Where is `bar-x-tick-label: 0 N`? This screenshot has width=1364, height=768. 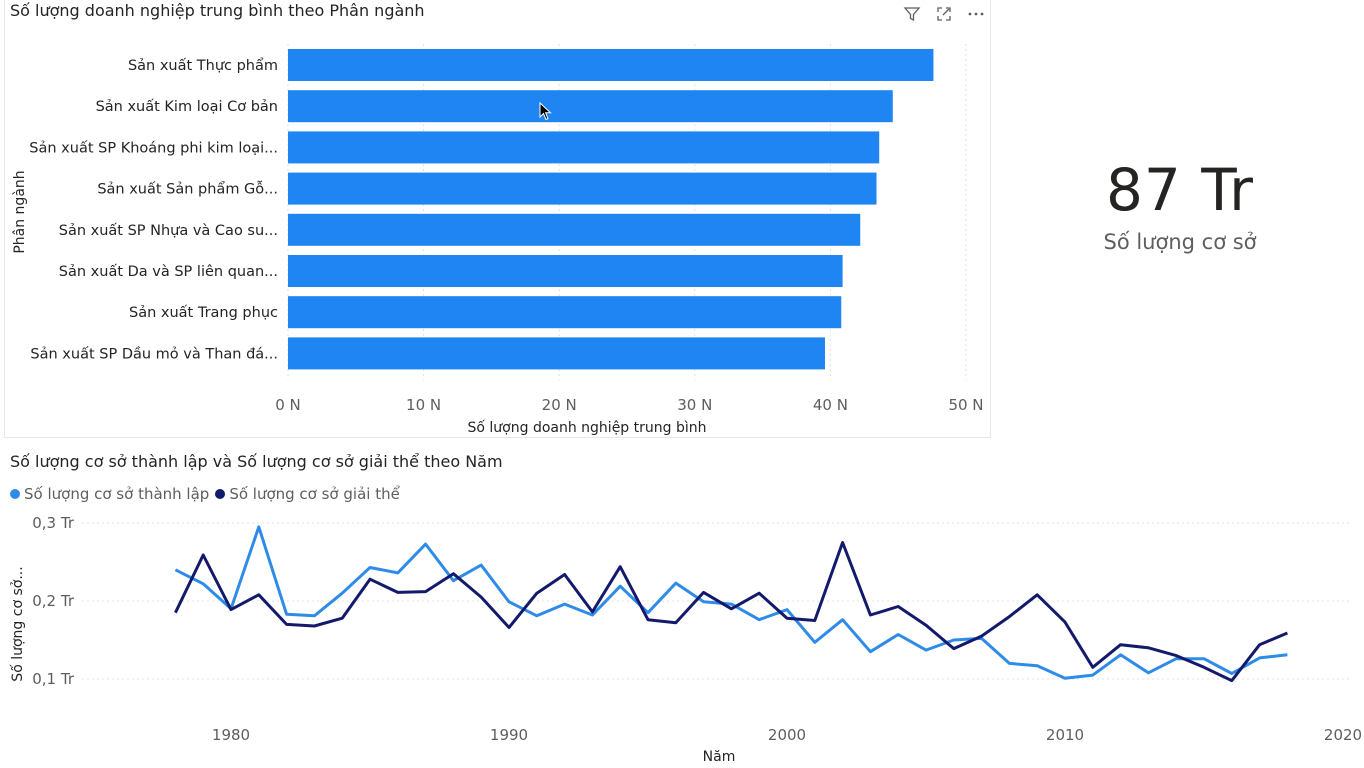
bar-x-tick-label: 0 N is located at coordinates (288, 405).